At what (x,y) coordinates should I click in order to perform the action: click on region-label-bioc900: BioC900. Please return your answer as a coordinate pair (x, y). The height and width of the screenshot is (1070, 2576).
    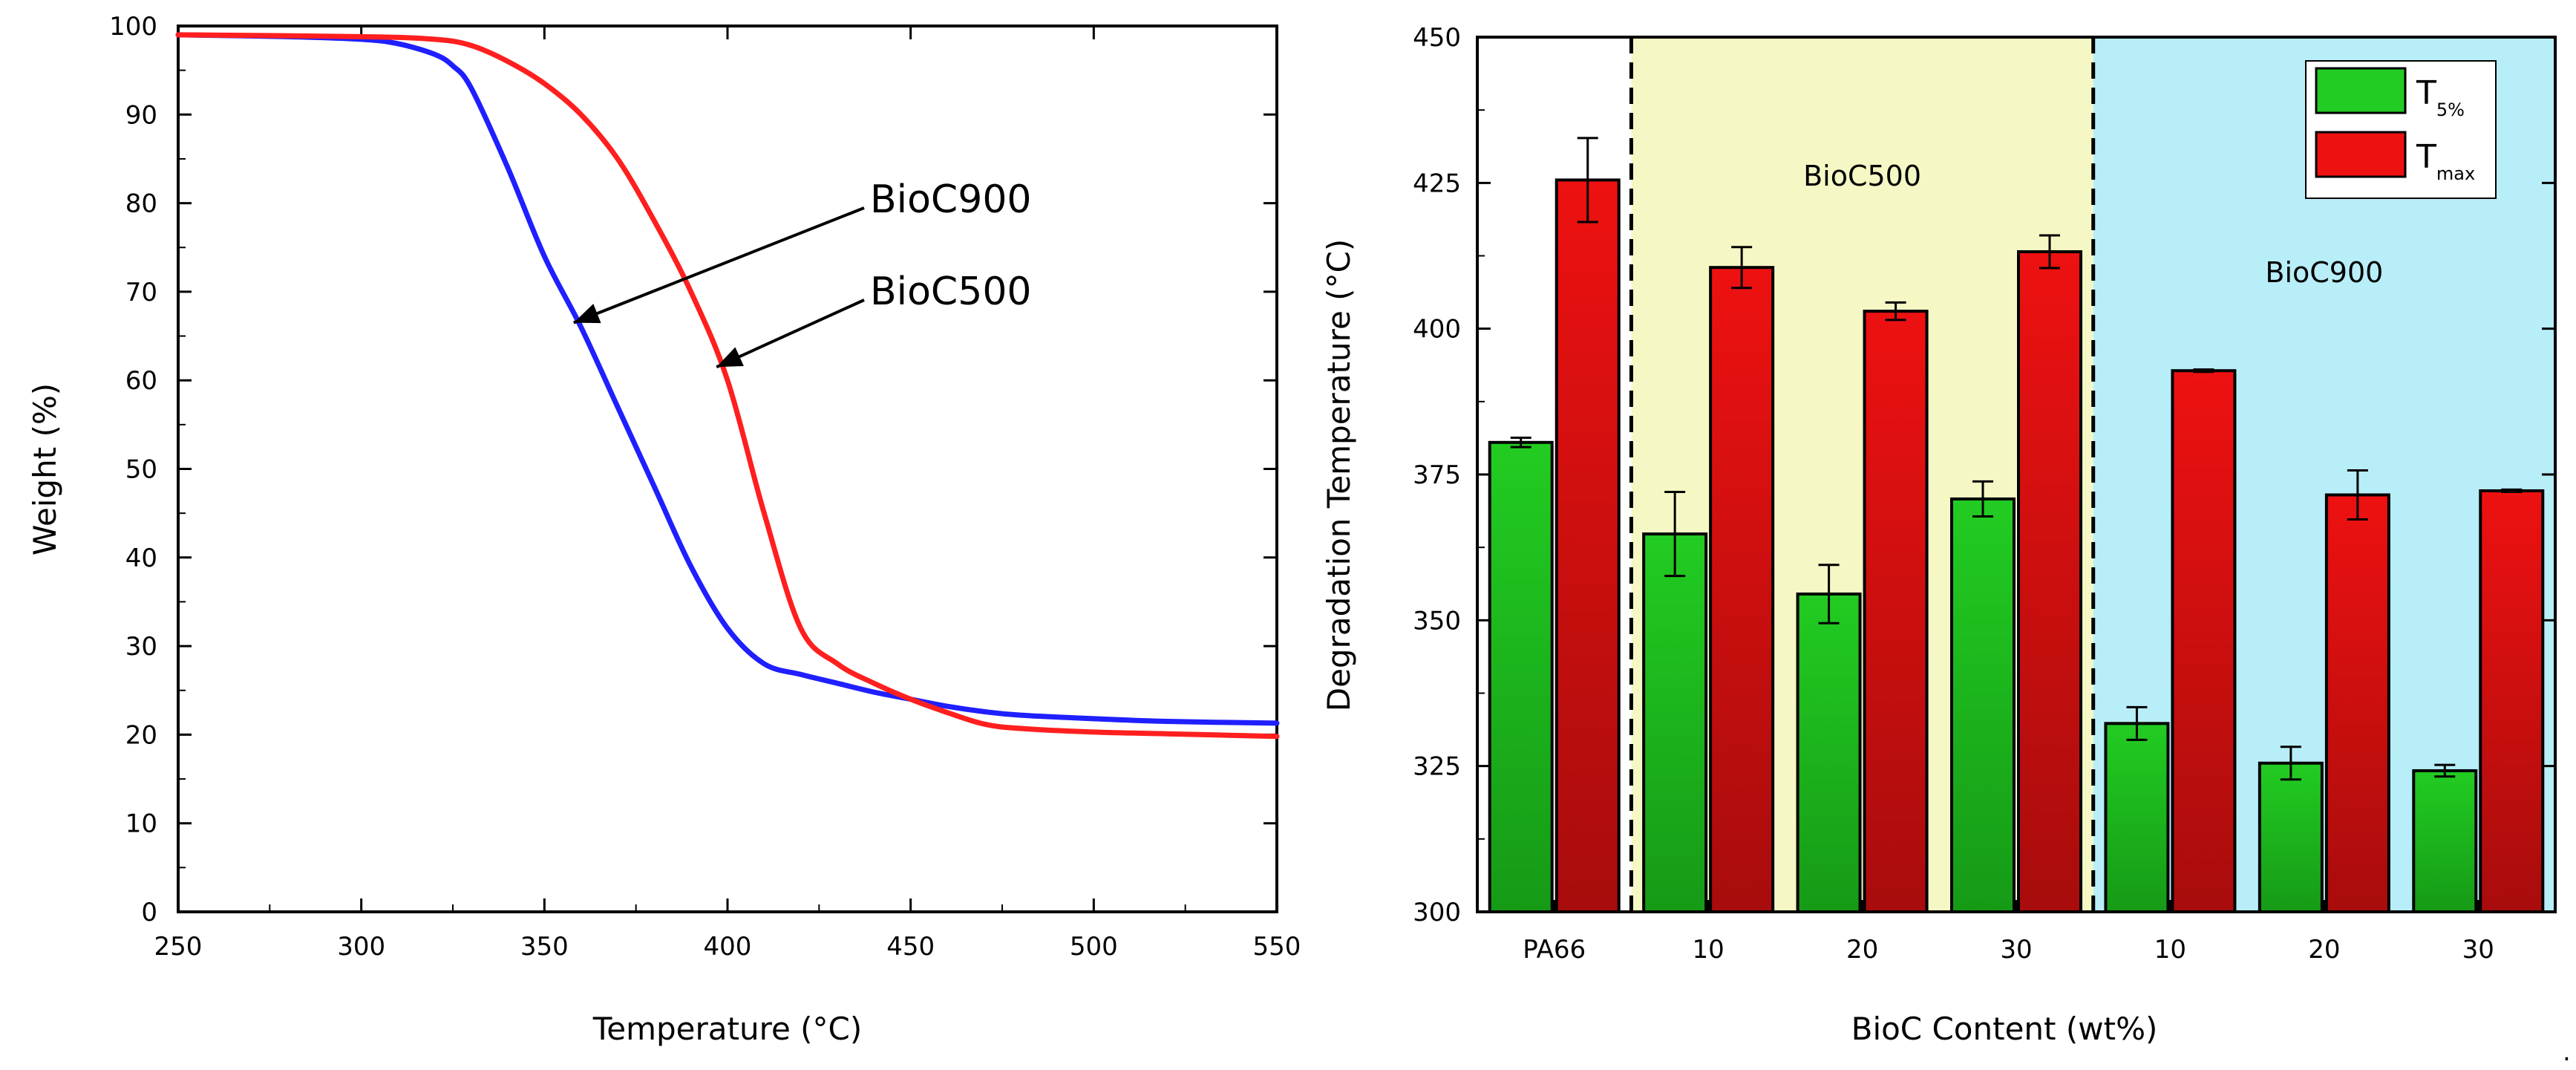
    Looking at the image, I should click on (2324, 272).